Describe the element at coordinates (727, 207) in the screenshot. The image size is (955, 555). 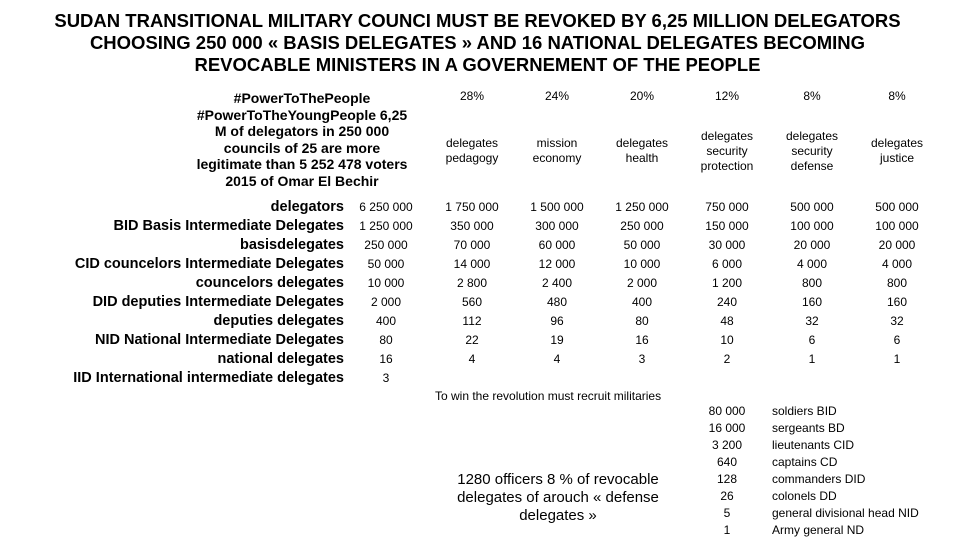
I see `table-cell: 750 000` at that location.